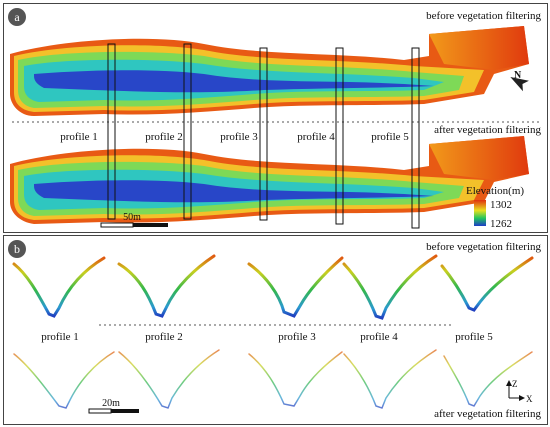 The height and width of the screenshot is (427, 550). What do you see at coordinates (487, 130) in the screenshot?
I see `label-after-filtering: after vegetation filtering` at bounding box center [487, 130].